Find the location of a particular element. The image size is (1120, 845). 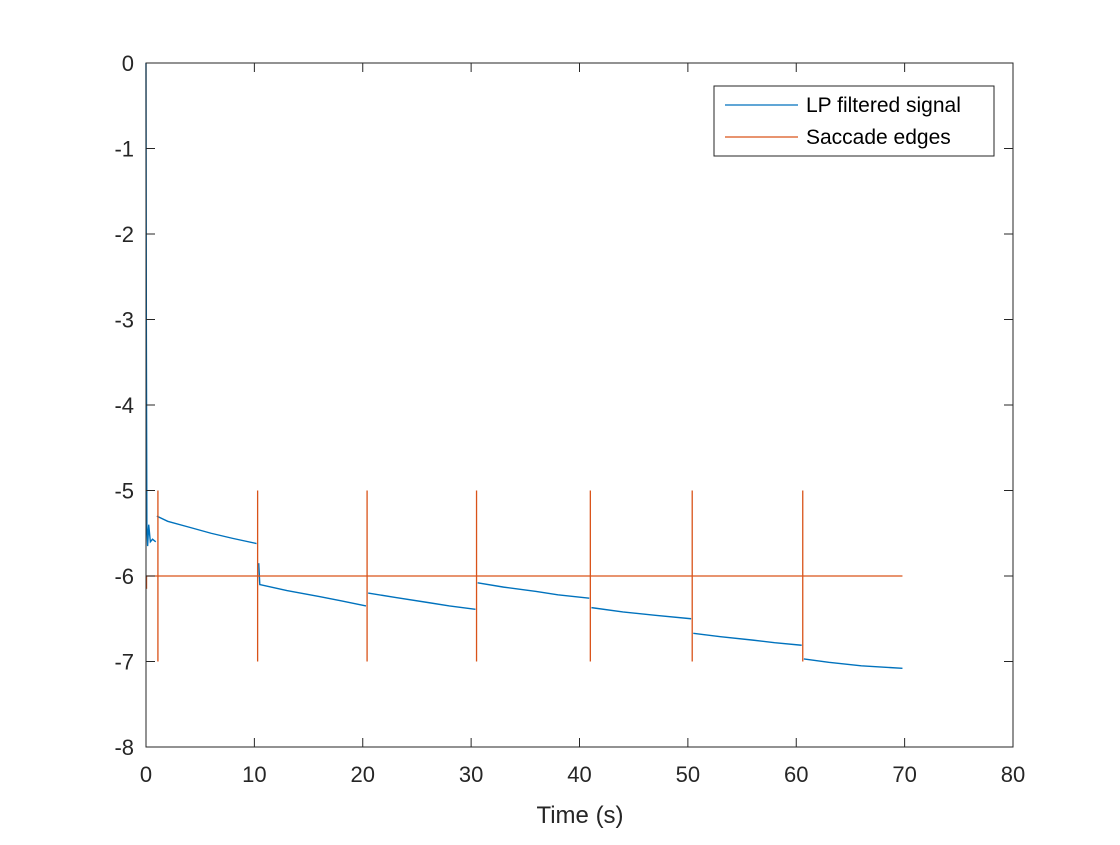

legend: LP filtered signal Saccade edges is located at coordinates (854, 121).